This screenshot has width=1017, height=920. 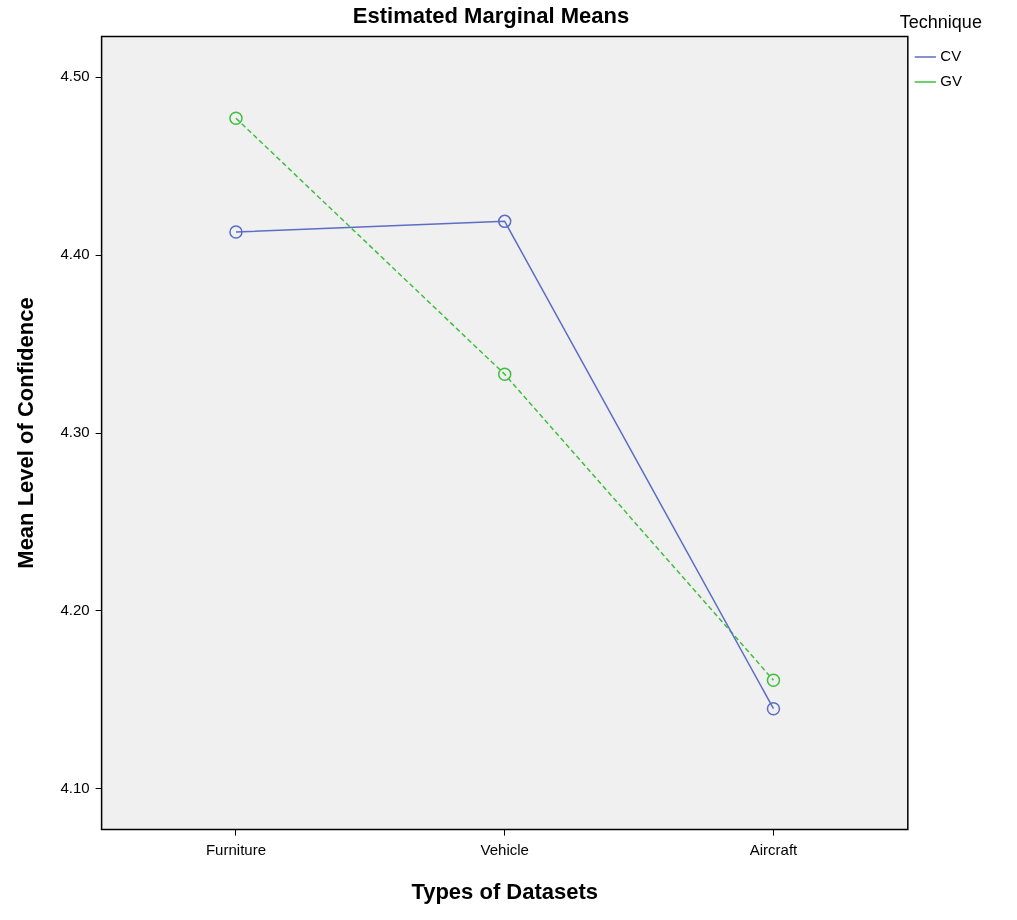 What do you see at coordinates (75, 76) in the screenshot?
I see `y-tick-label: 4.50` at bounding box center [75, 76].